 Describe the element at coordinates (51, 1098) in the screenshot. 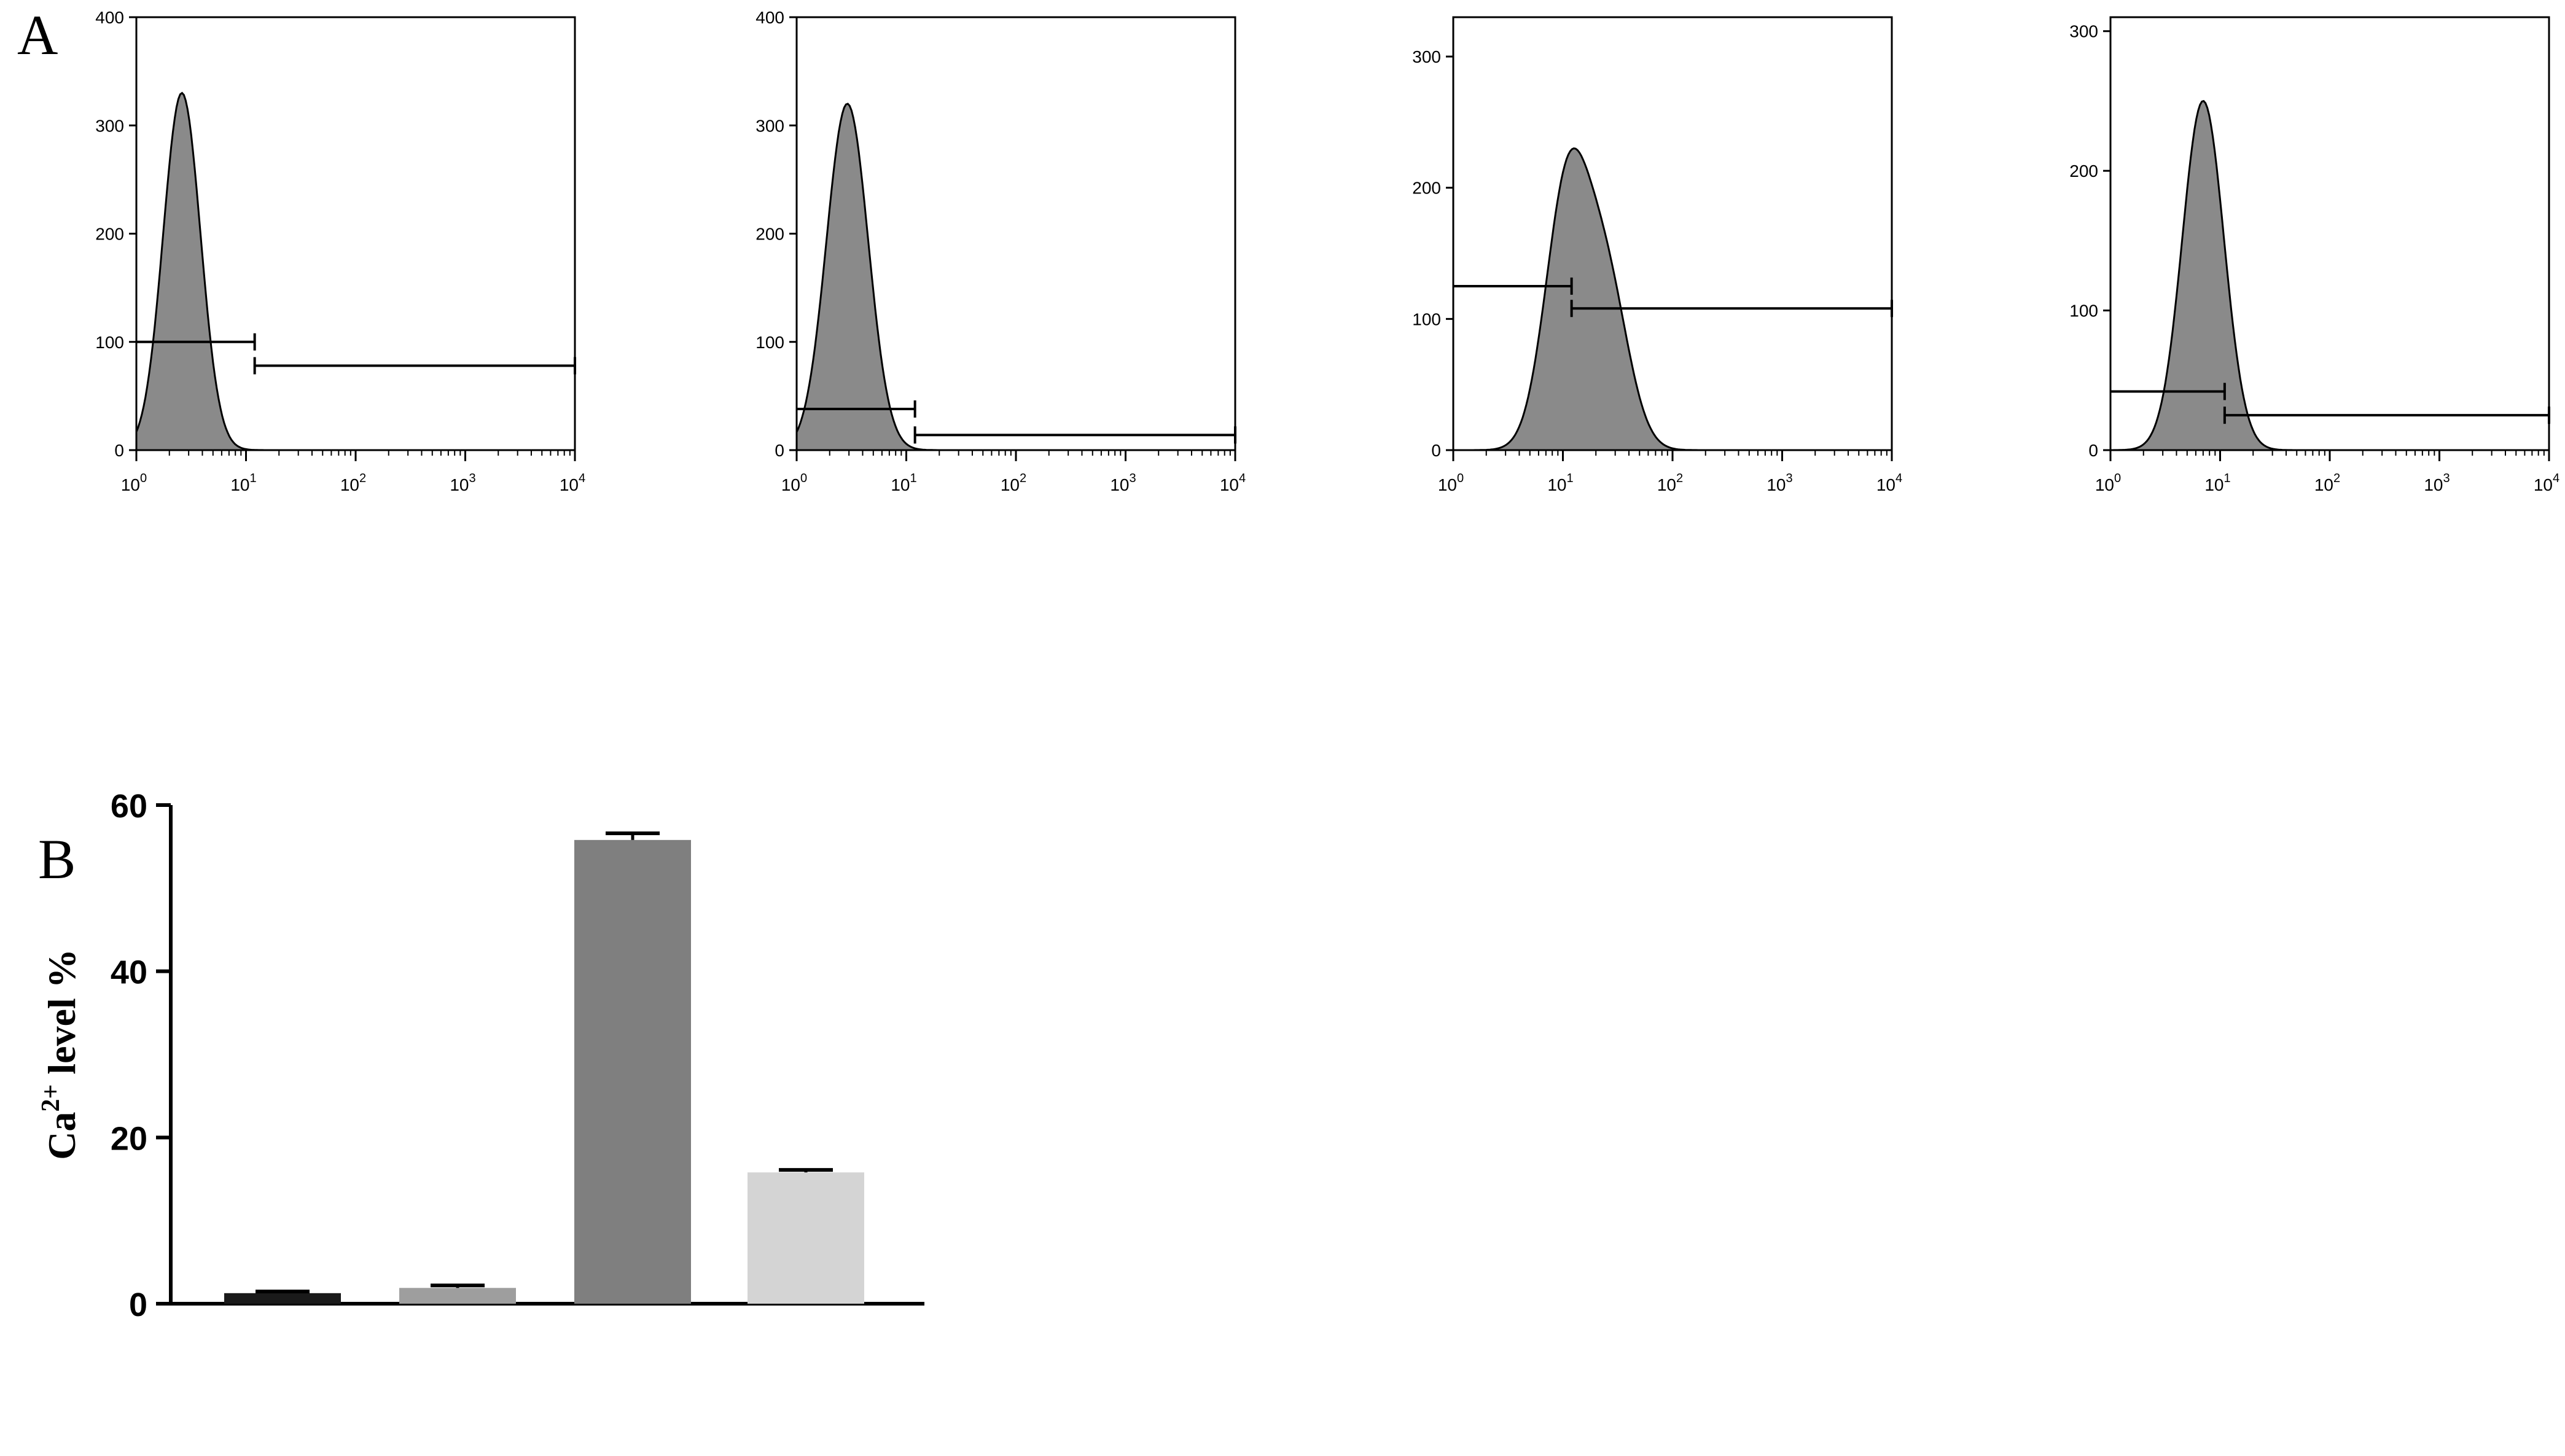

I see `y-axis-label-superscript: 2+` at that location.